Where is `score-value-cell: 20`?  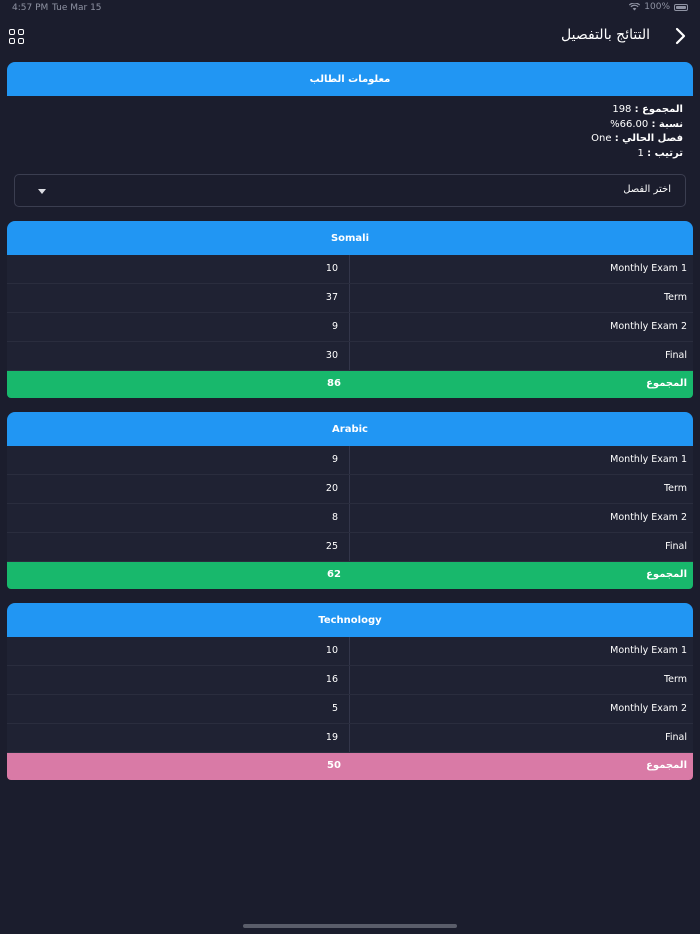 score-value-cell: 20 is located at coordinates (178, 489).